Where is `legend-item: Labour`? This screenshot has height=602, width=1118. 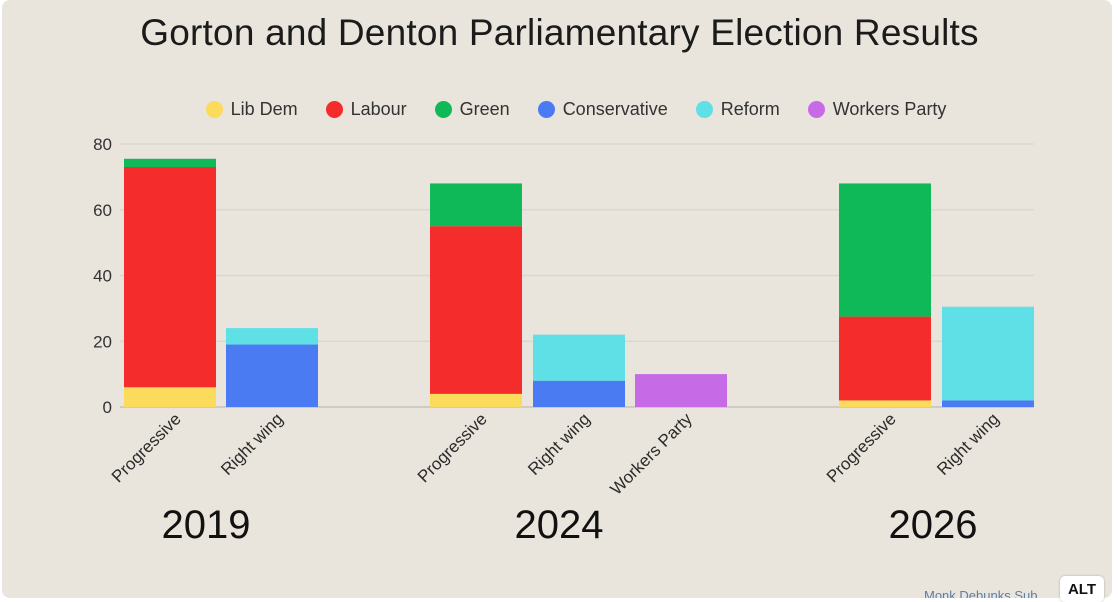
legend-item: Labour is located at coordinates (366, 109).